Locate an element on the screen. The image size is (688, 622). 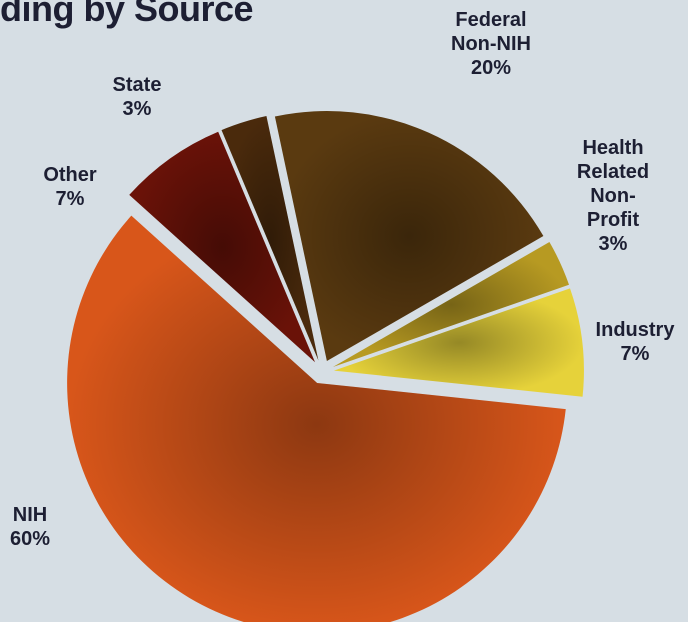
value-label: 20% is located at coordinates (491, 68).